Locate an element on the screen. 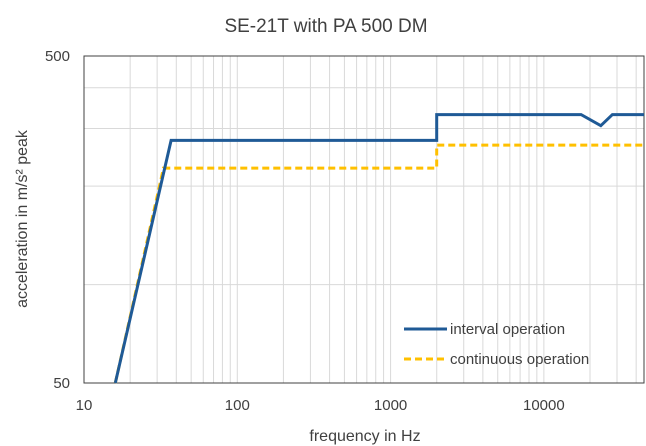 This screenshot has height=446, width=646. y-tick-label: 500 is located at coordinates (57, 56).